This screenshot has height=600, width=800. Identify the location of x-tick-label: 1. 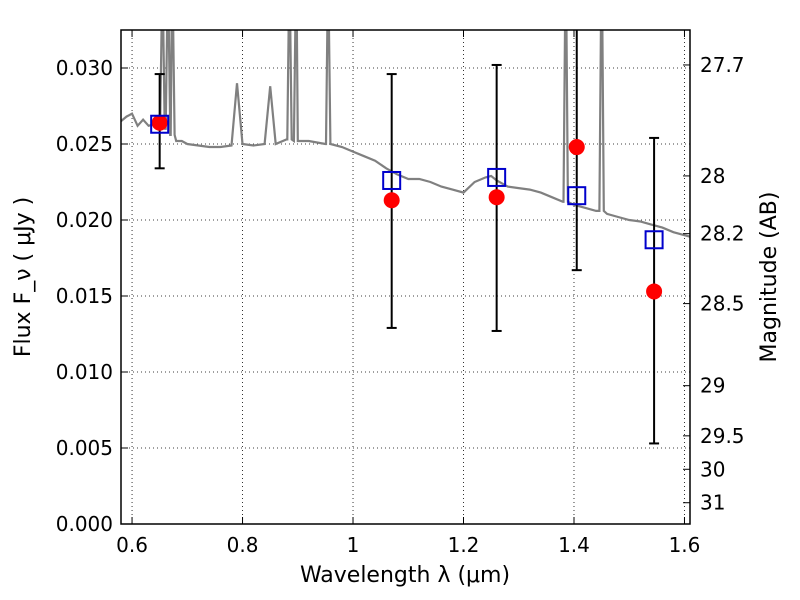
(353, 545).